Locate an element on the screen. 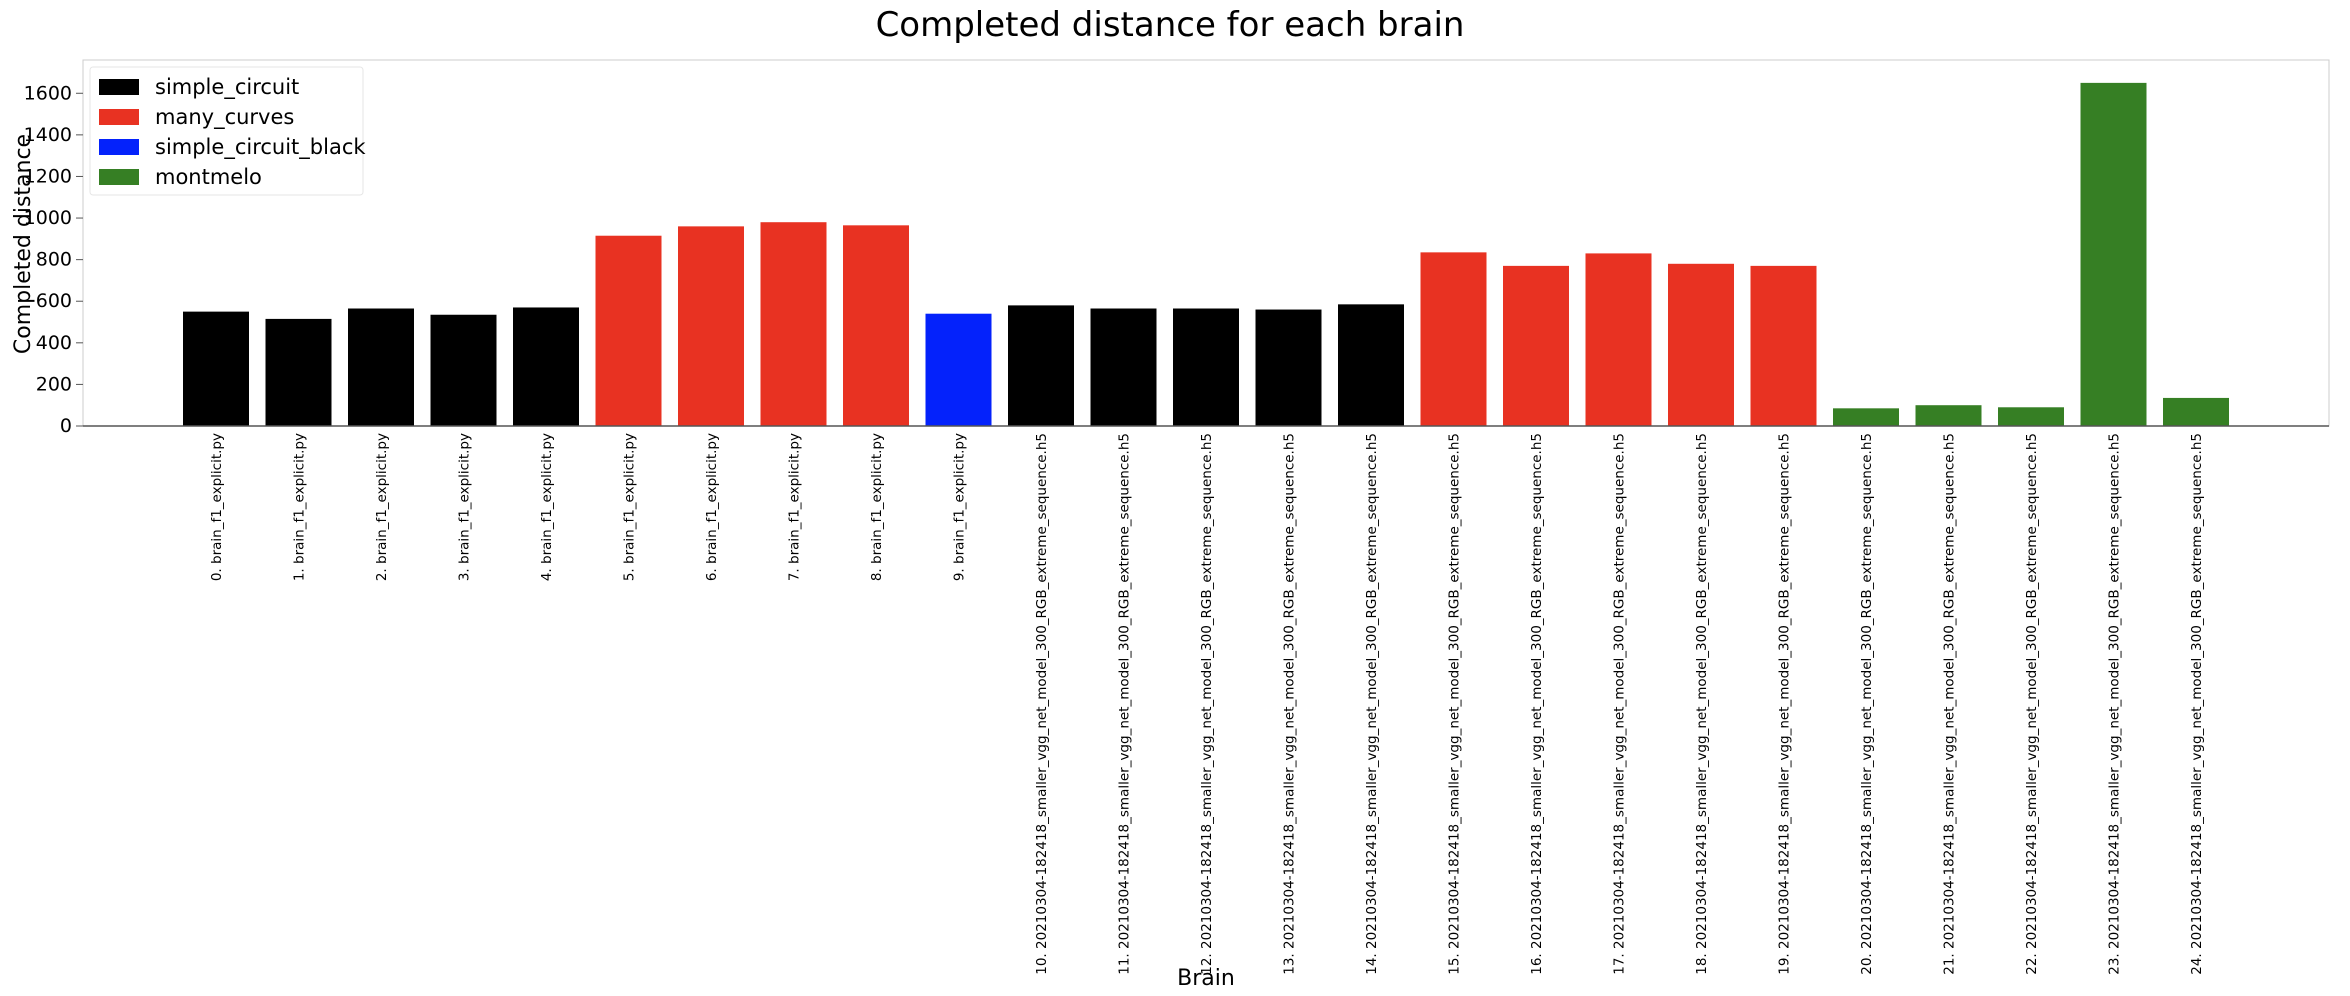 Image resolution: width=2350 pixels, height=996 pixels. legend-box is located at coordinates (226, 131).